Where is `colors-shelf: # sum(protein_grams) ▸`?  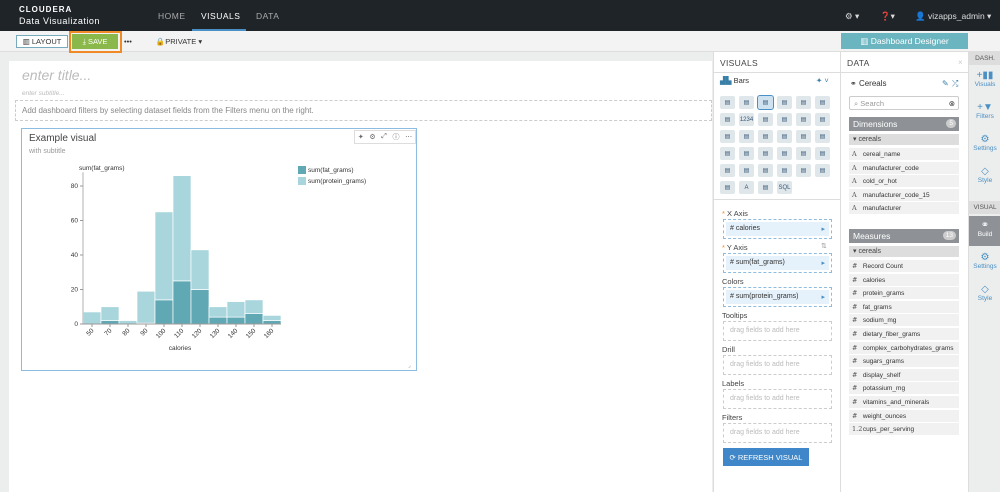 colors-shelf: # sum(protein_grams) ▸ is located at coordinates (777, 297).